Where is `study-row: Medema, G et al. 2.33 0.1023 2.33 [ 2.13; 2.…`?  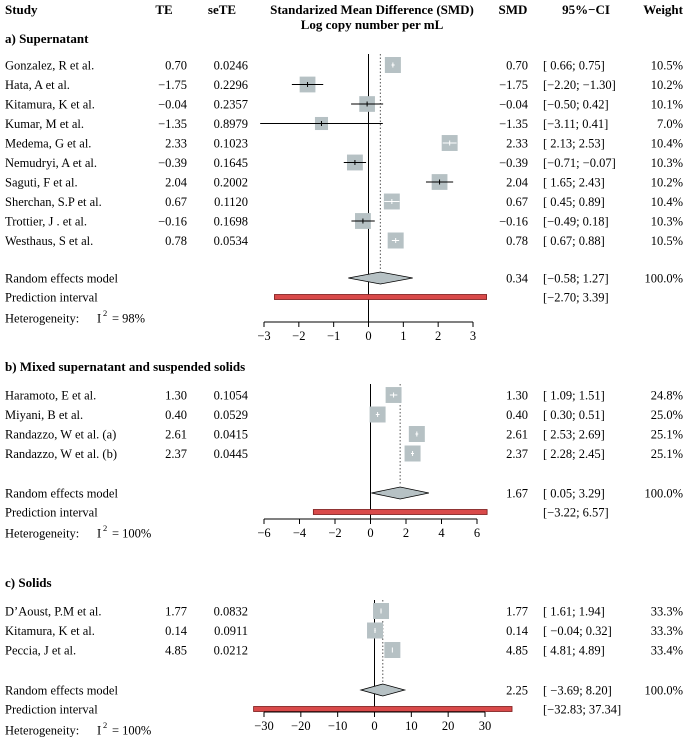 study-row: Medema, G et al. 2.33 0.1023 2.33 [ 2.13; 2.… is located at coordinates (344, 143).